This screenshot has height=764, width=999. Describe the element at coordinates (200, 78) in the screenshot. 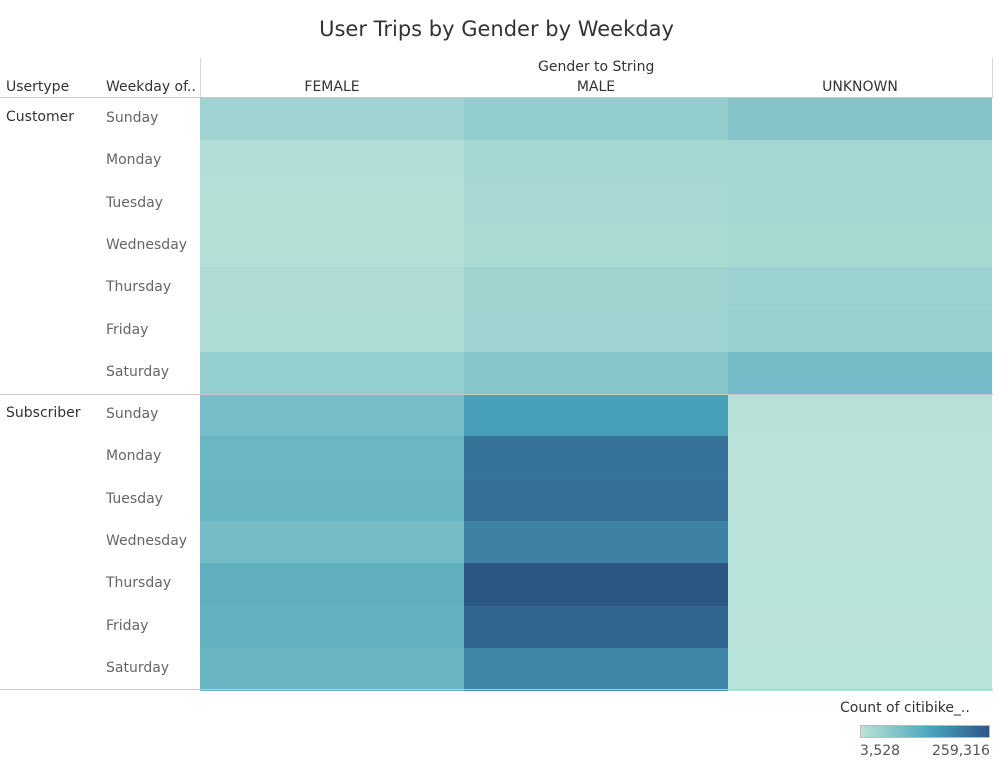

I see `header-divider-left` at that location.